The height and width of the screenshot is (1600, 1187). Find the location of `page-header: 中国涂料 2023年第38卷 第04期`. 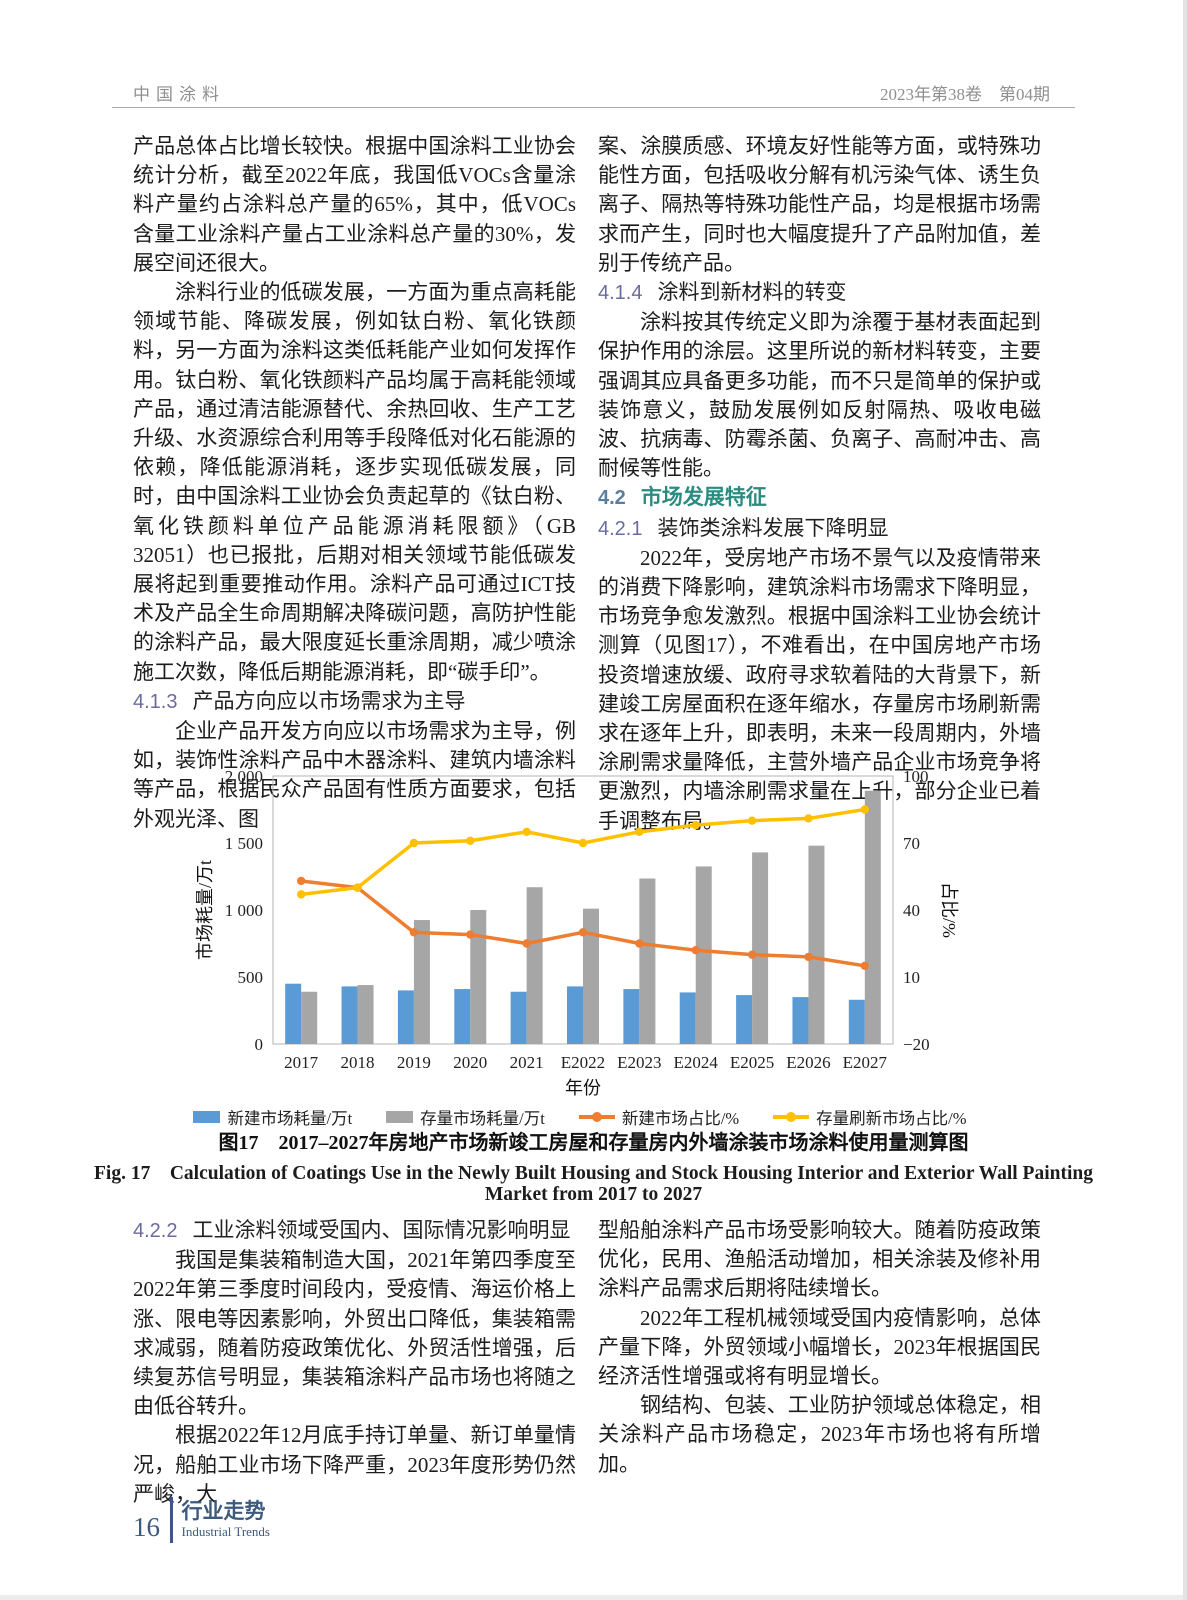

page-header: 中国涂料 2023年第38卷 第04期 is located at coordinates (591, 92).